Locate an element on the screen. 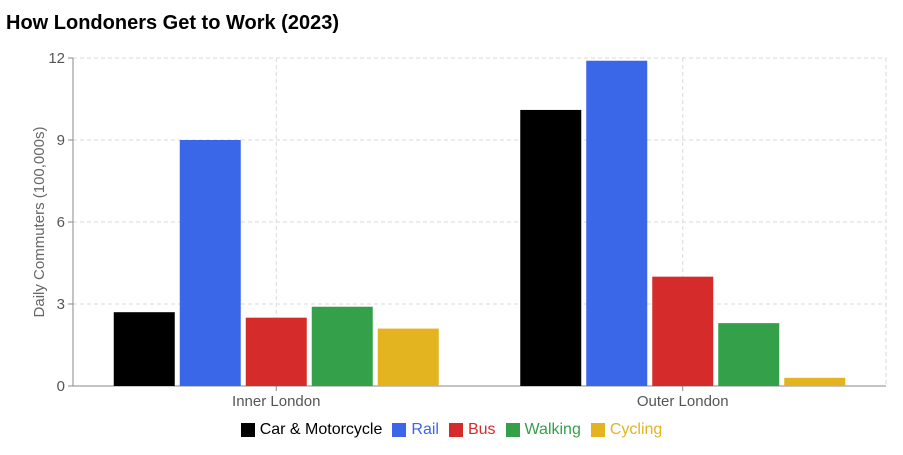  bar-walking-outer-london is located at coordinates (749, 354).